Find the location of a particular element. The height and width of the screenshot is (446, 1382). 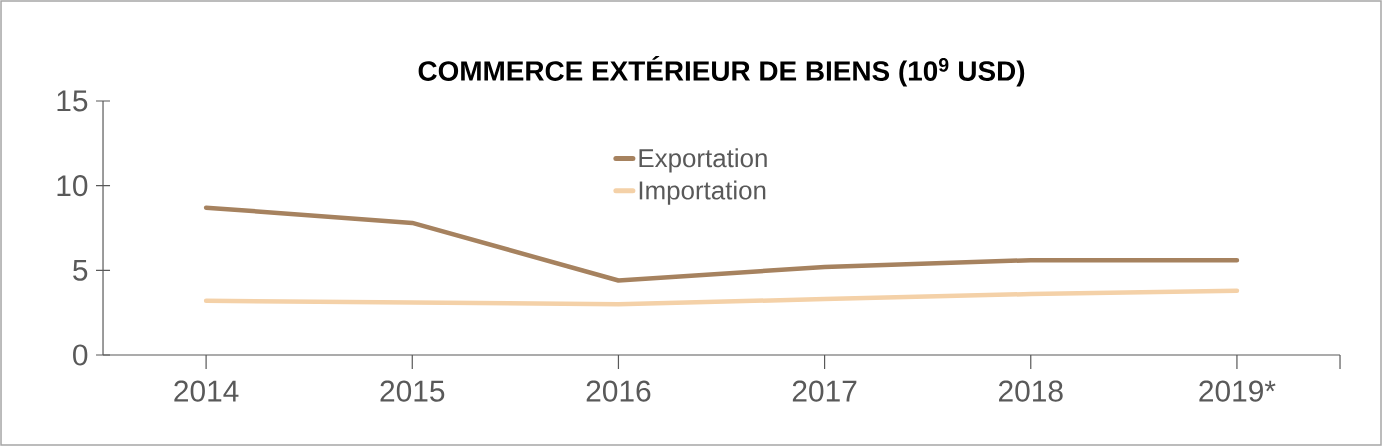

x-tick-label: 2016 is located at coordinates (618, 391).